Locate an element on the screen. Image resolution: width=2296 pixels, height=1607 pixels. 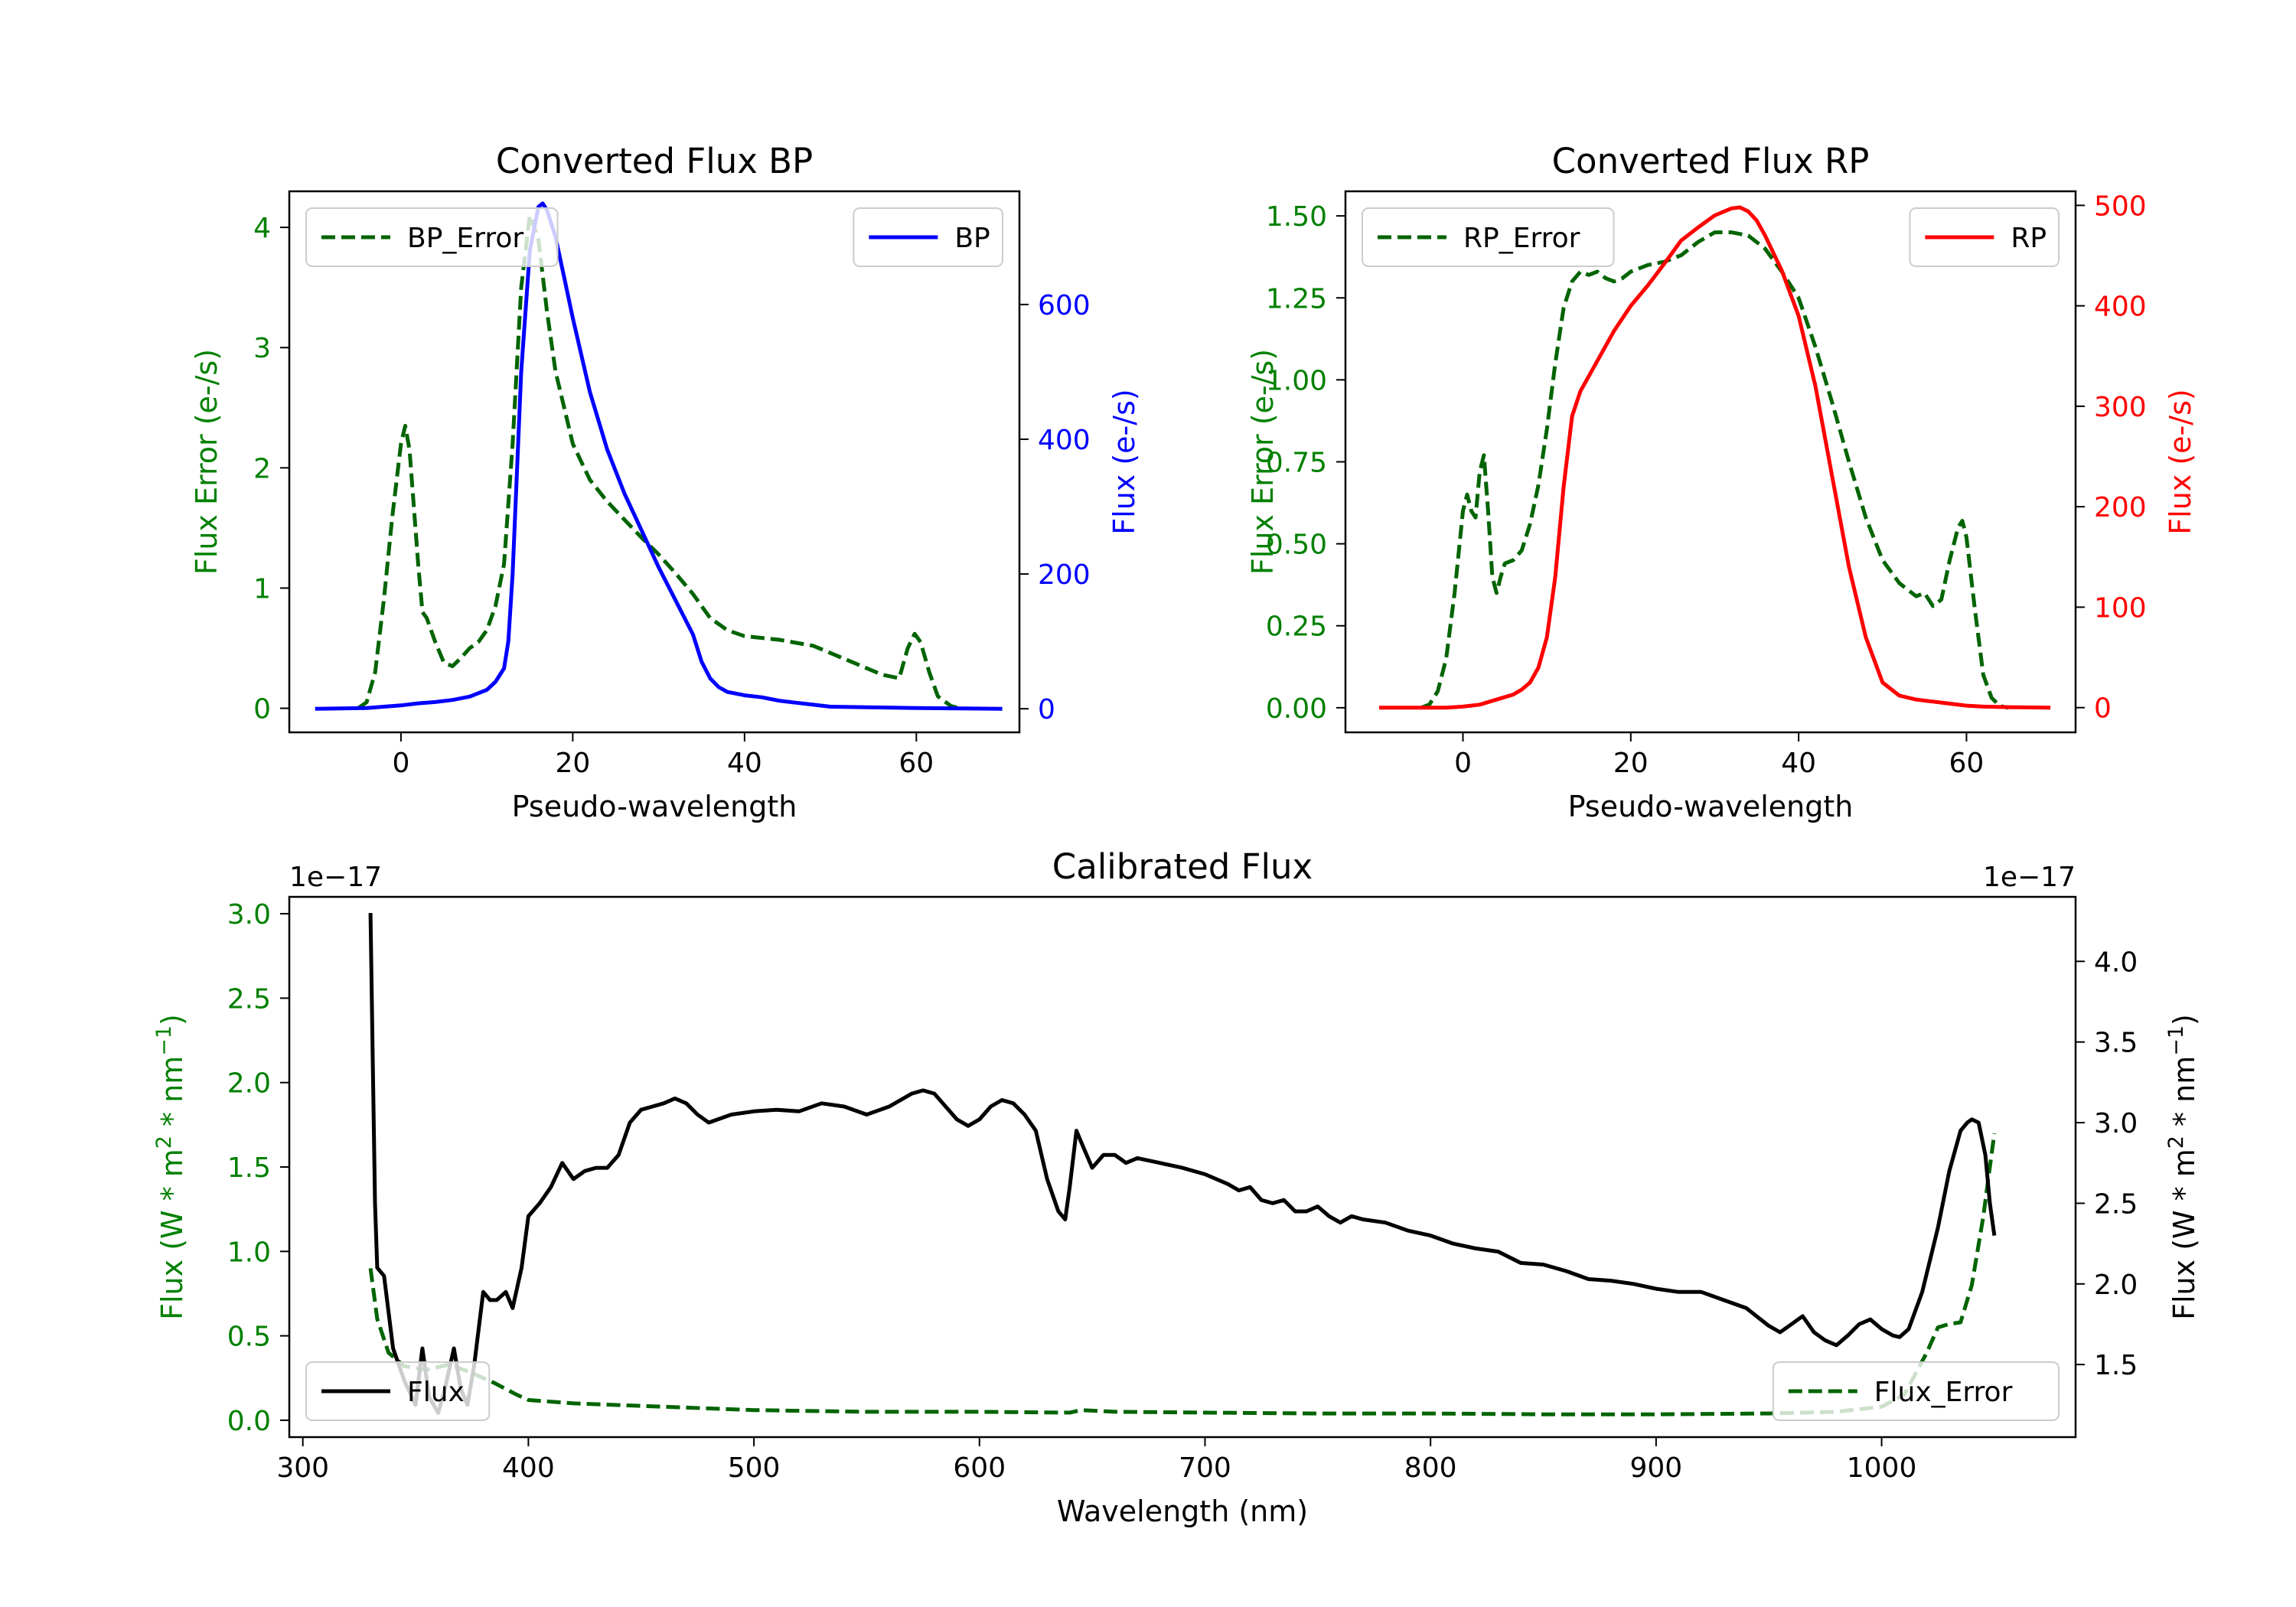
legend-rp-error: RP_Error is located at coordinates (1488, 237).